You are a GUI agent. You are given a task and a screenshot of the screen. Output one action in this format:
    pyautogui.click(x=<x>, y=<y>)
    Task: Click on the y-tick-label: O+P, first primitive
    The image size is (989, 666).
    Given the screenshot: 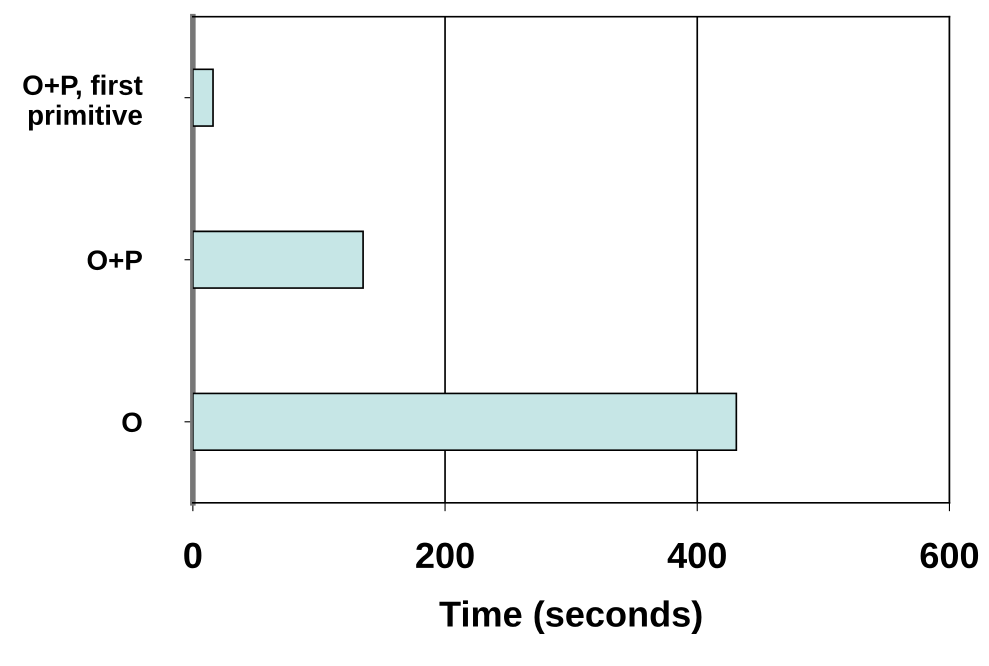 What is the action you would take?
    pyautogui.click(x=83, y=102)
    